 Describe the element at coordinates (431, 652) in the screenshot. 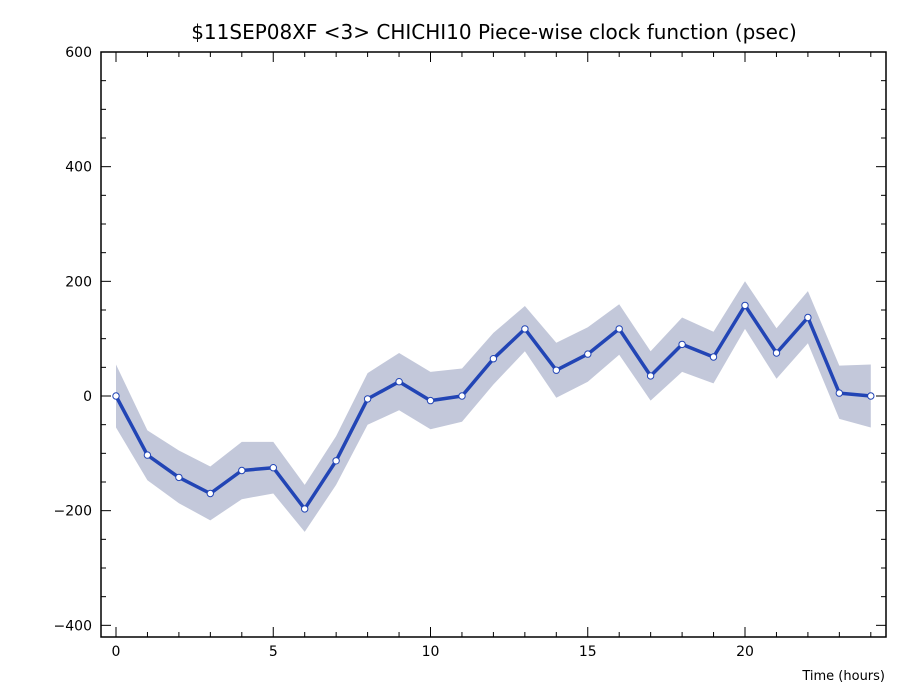

I see `x-tick-label: 10` at that location.